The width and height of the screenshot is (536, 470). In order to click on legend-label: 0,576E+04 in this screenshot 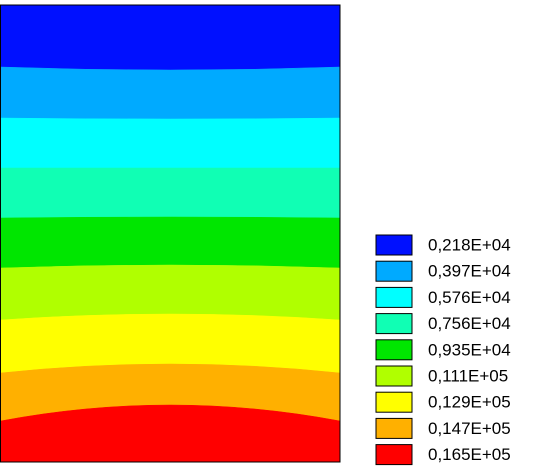, I will do `click(469, 297)`.